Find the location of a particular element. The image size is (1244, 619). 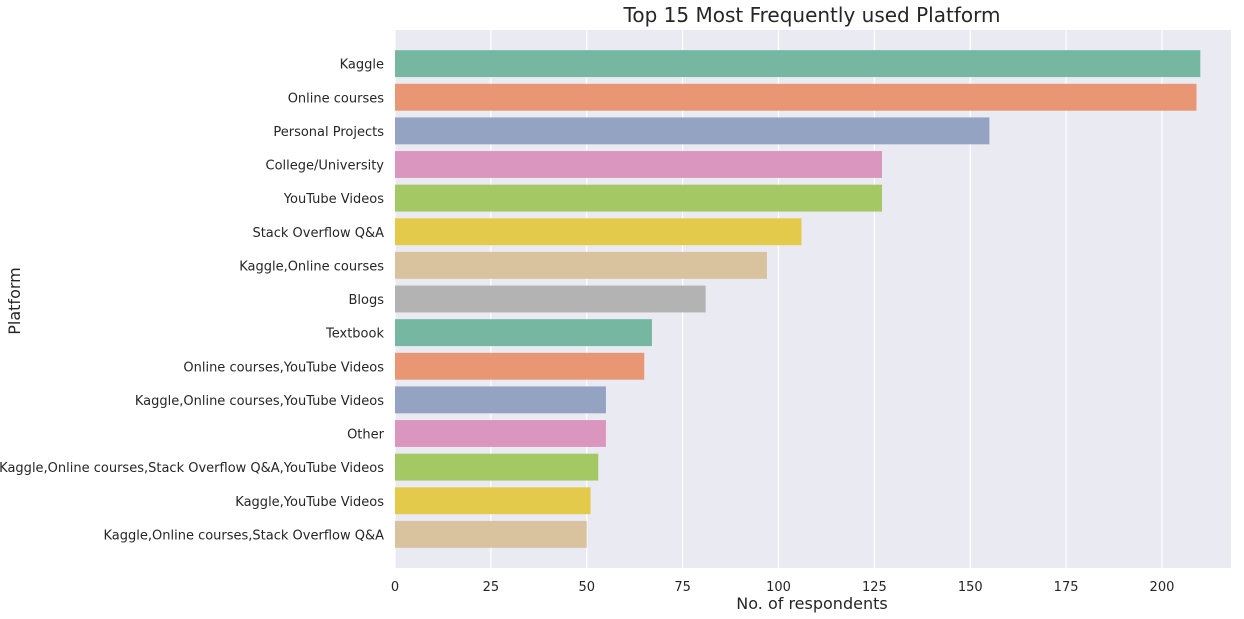

y-tick-label: Online courses is located at coordinates (336, 98).